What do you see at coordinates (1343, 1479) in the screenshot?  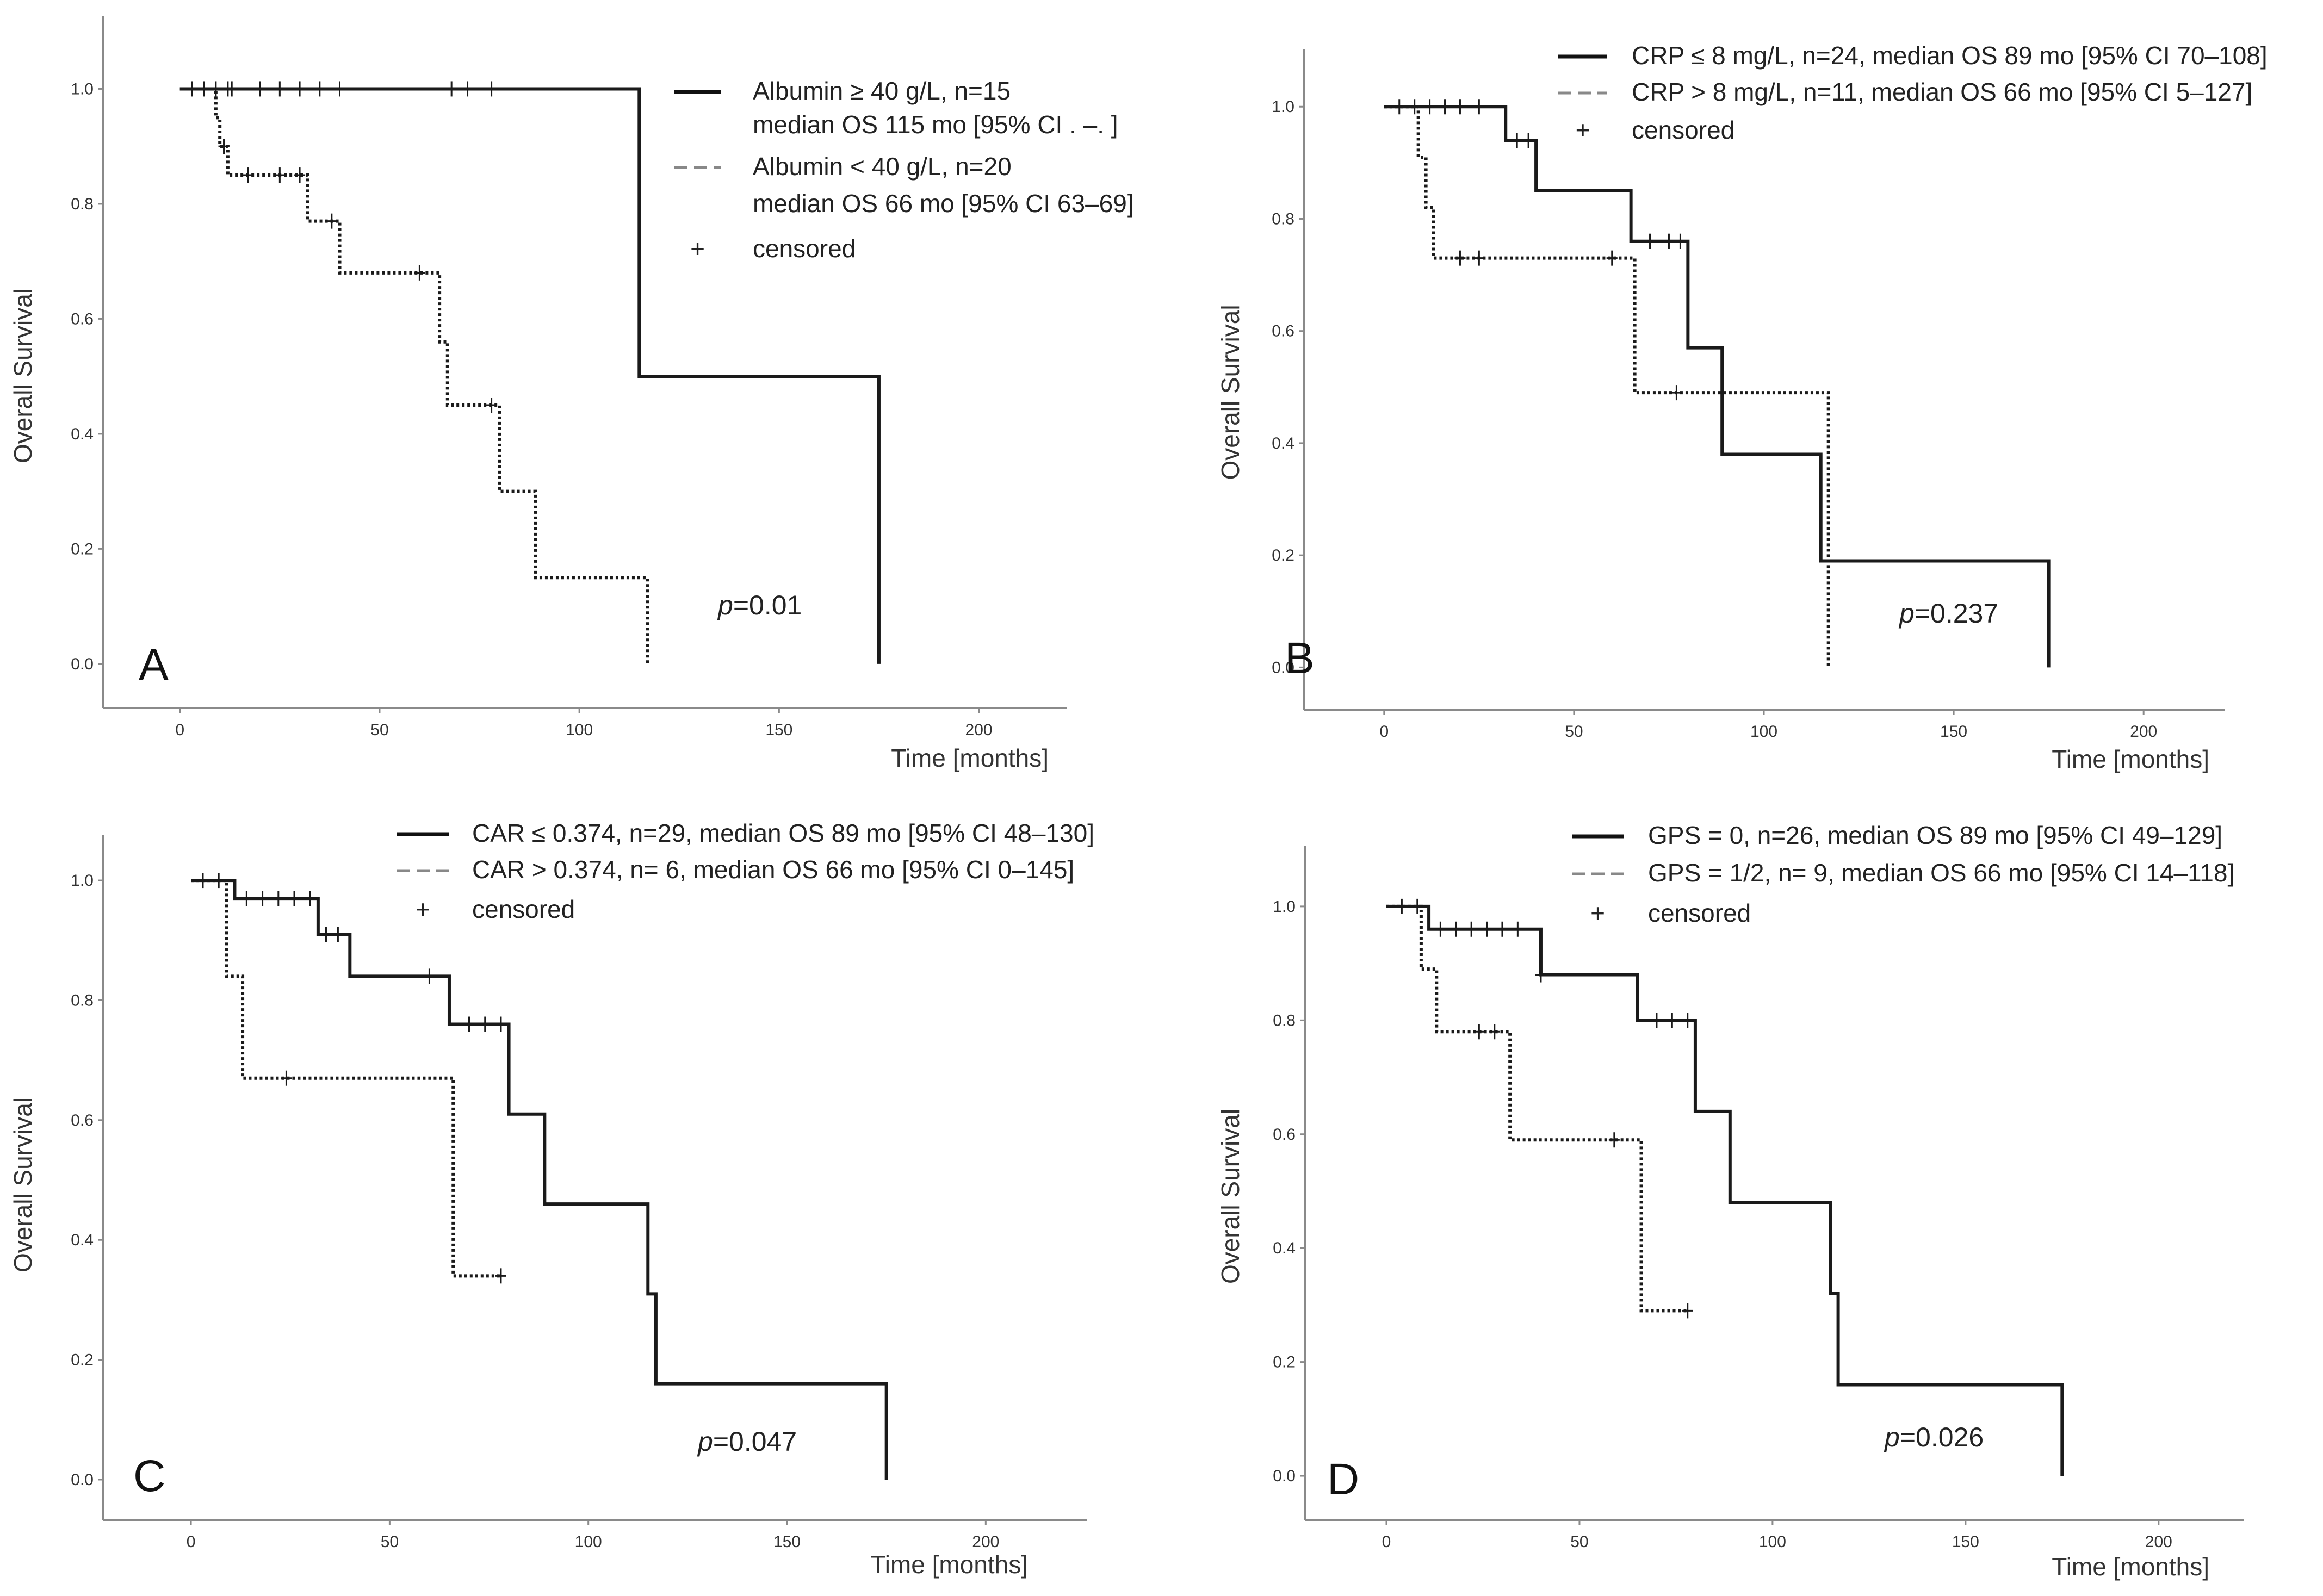 I see `panel-letter: D` at bounding box center [1343, 1479].